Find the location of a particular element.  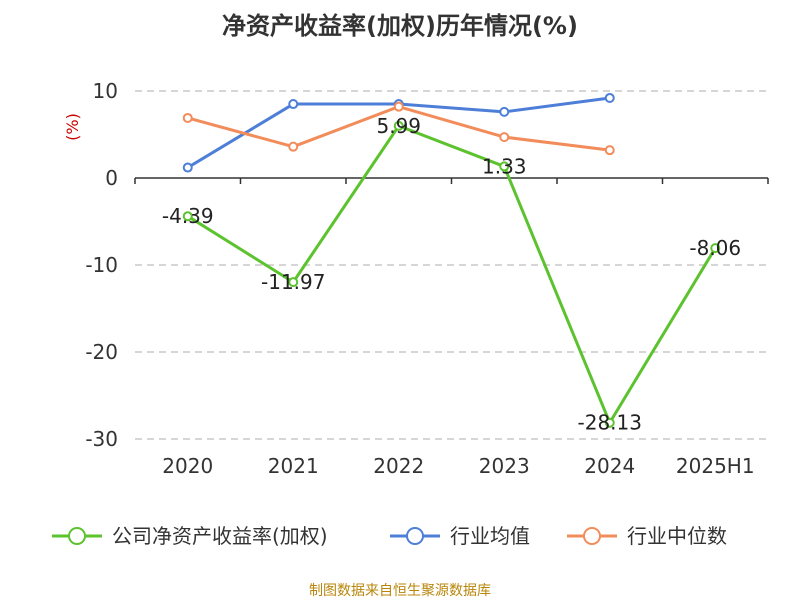

legend-label: 行业均值 is located at coordinates (490, 536).